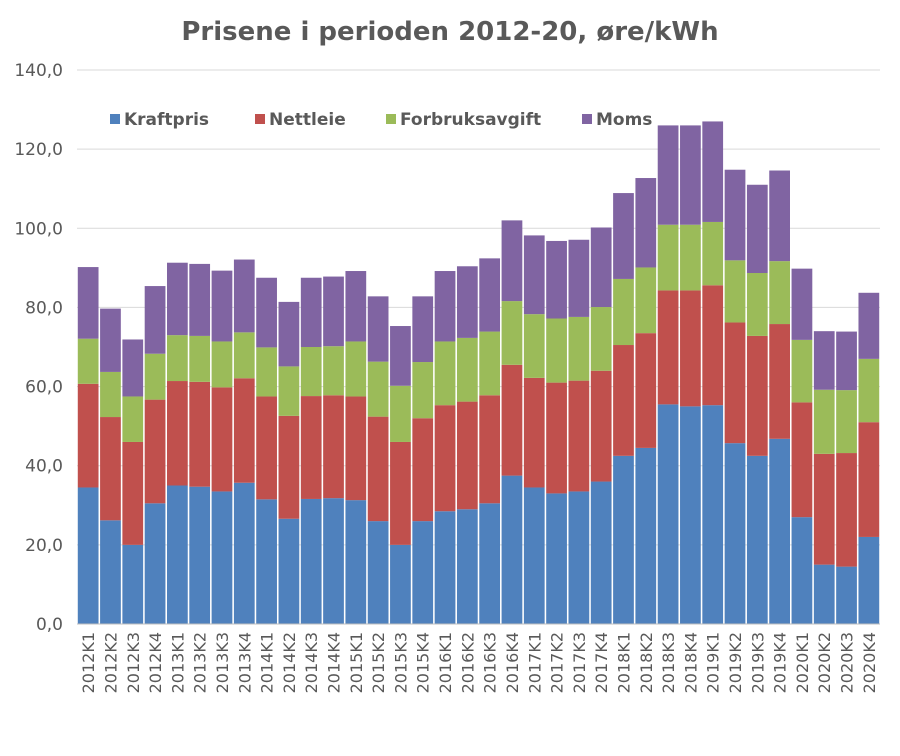 The height and width of the screenshot is (756, 900). I want to click on bar-nettleie-2015k4, so click(423, 470).